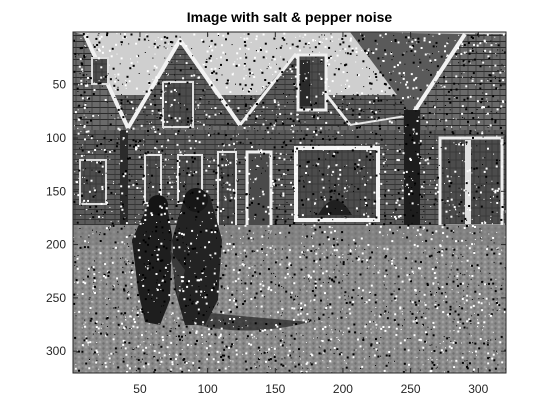  What do you see at coordinates (56, 245) in the screenshot?
I see `y-tick-label: 200` at bounding box center [56, 245].